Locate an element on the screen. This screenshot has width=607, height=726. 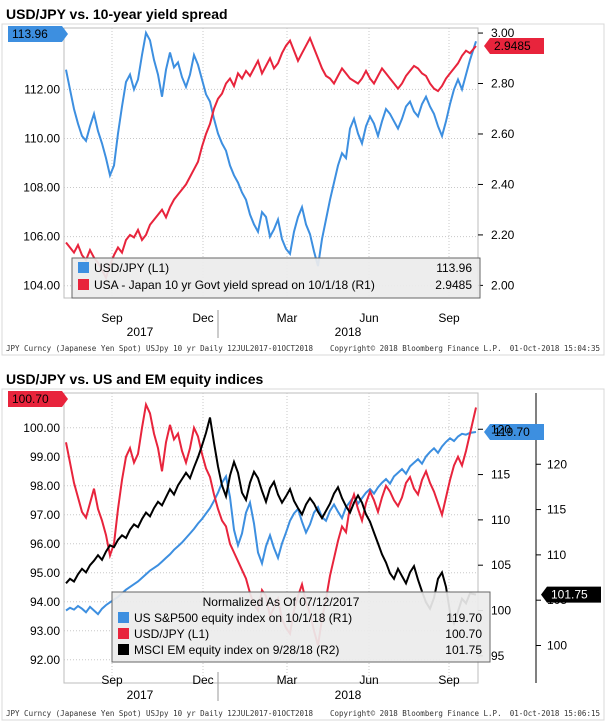
right-tick-label: 2.80 is located at coordinates (503, 84).